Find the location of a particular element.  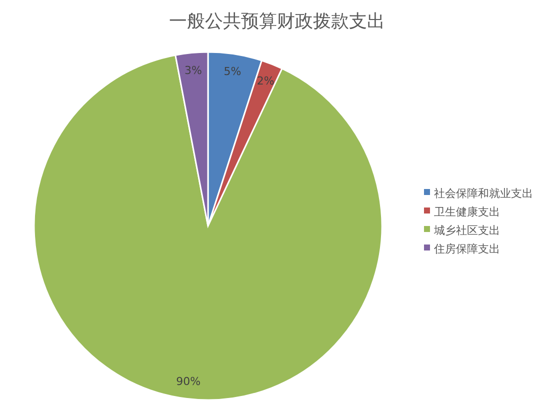

legend-label: 城乡社区支出 is located at coordinates (466, 230).